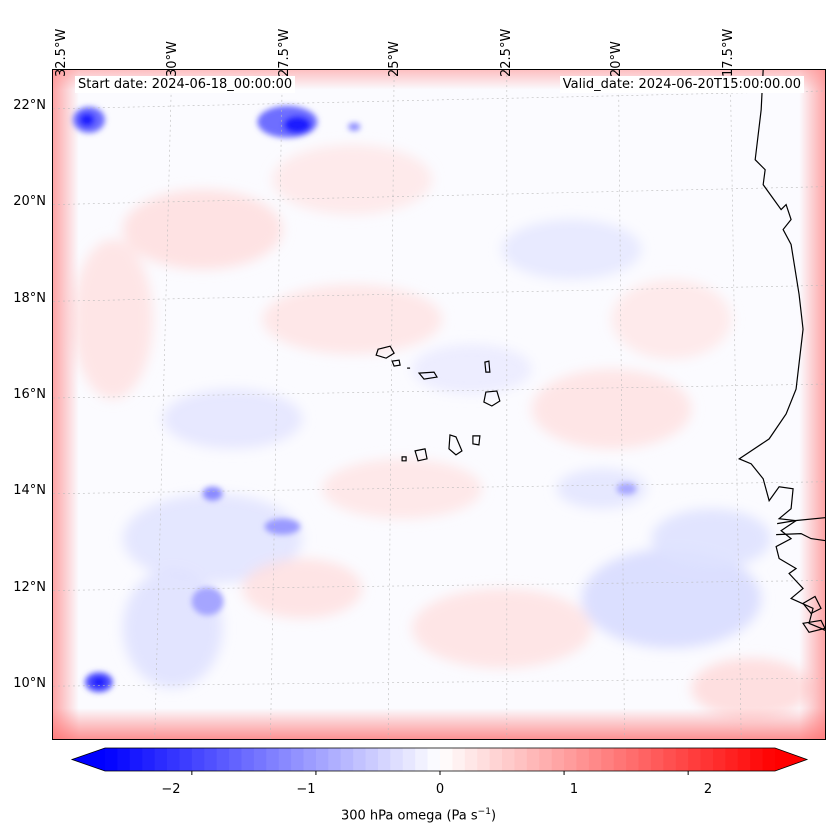 The image size is (837, 839). I want to click on colorbar-outline, so click(439, 759).